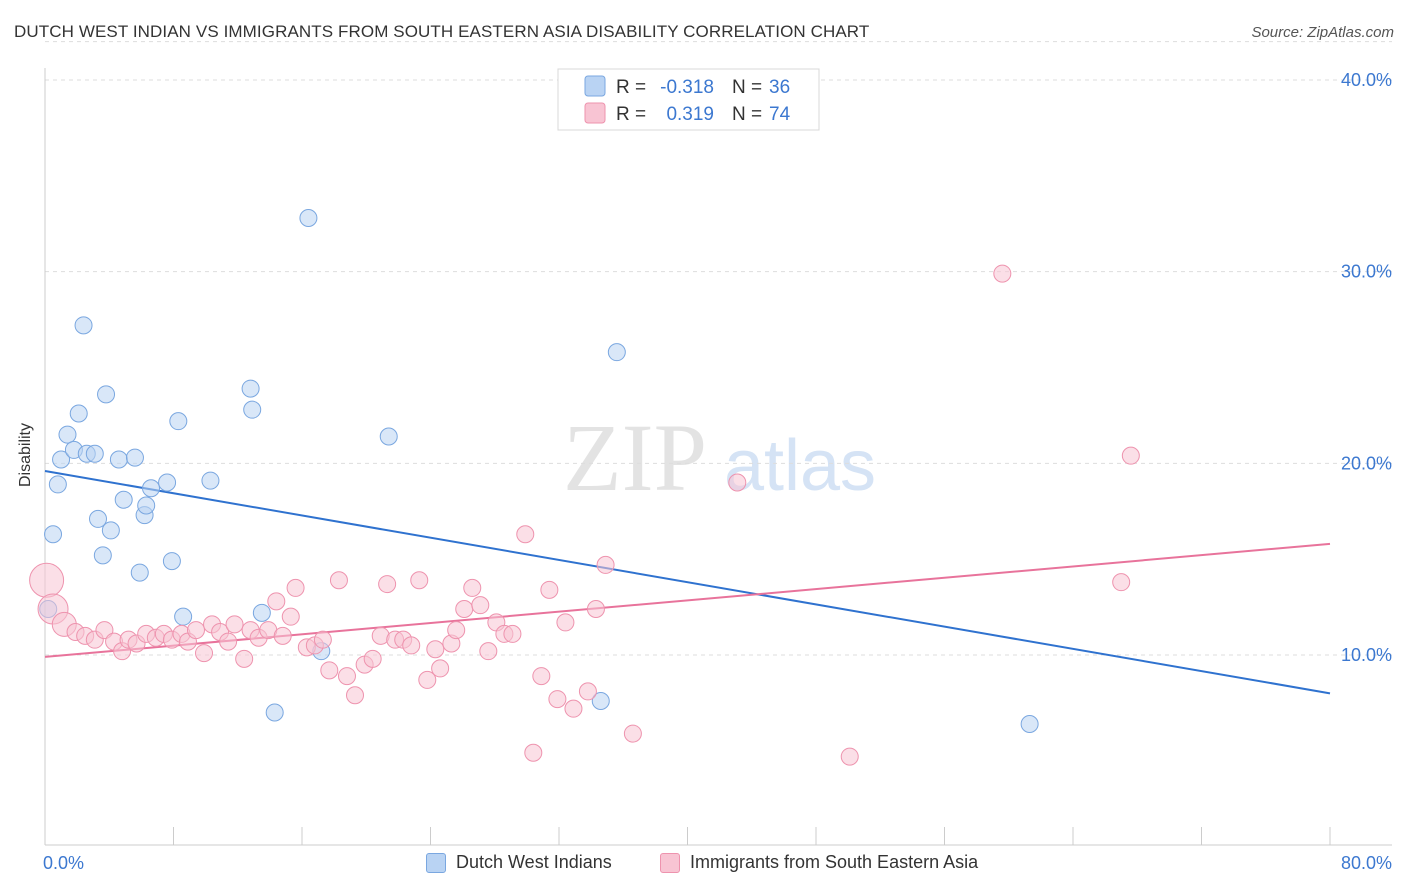  I want to click on legend-n-label: N =, so click(747, 87).